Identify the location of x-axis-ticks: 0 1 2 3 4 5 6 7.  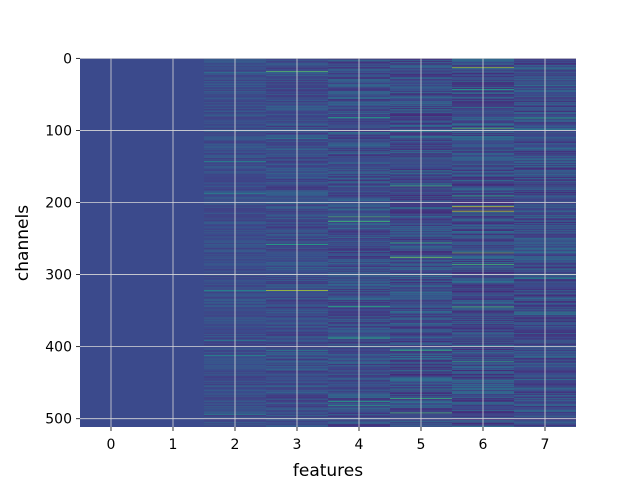
(328, 440).